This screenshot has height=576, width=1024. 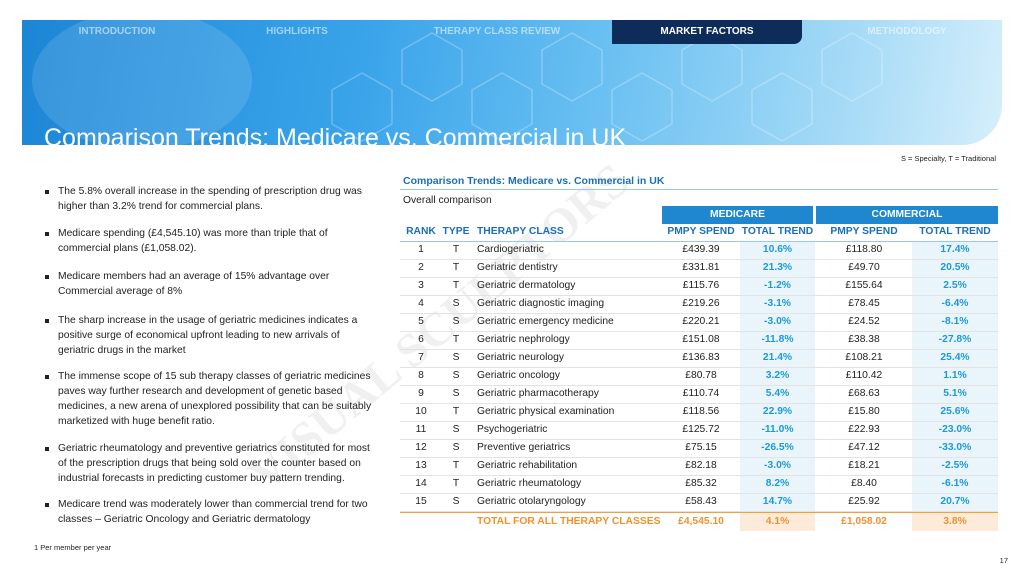 What do you see at coordinates (510, 249) in the screenshot?
I see `table-cell: Cardiogeriatric` at bounding box center [510, 249].